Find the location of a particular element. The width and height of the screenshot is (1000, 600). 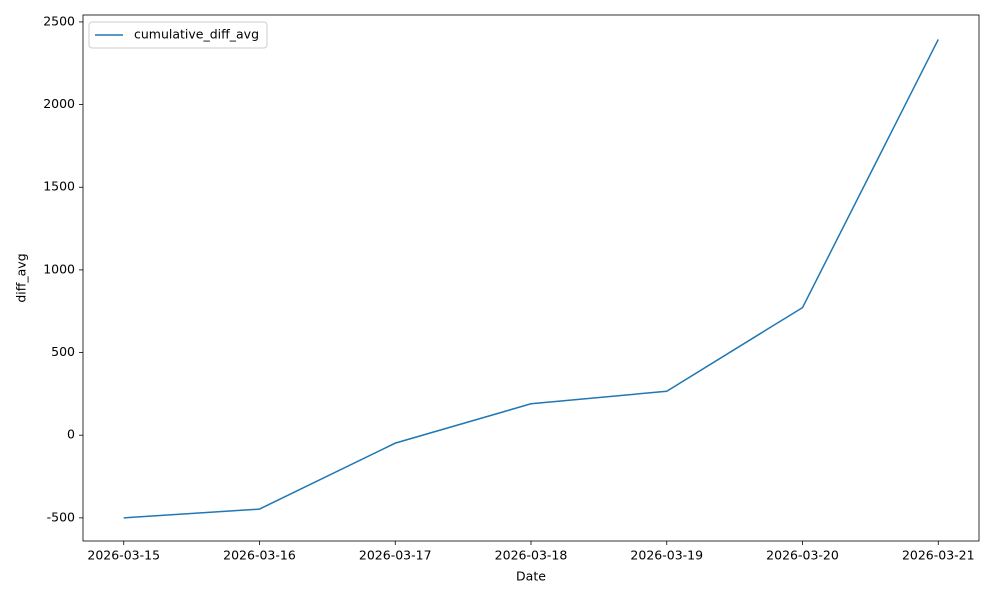

y-tick-label: 2500 is located at coordinates (59, 20).